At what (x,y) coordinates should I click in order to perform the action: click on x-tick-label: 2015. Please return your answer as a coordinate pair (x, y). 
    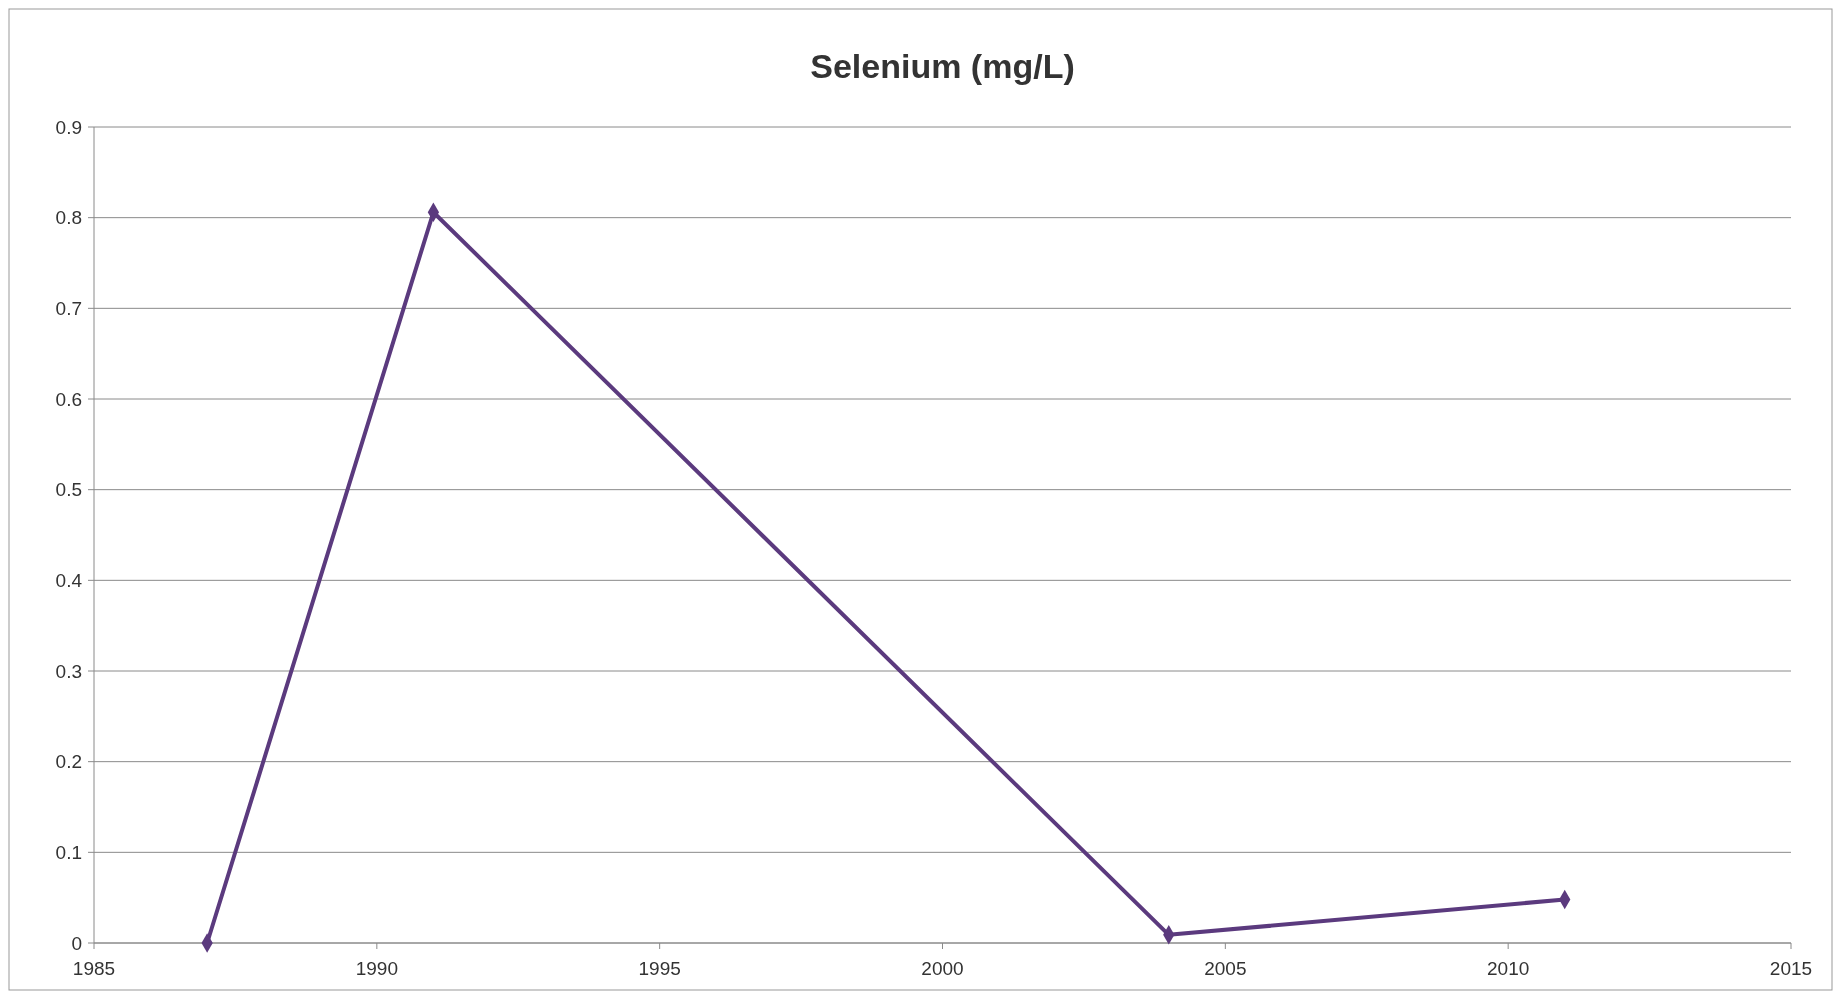
    Looking at the image, I should click on (1791, 968).